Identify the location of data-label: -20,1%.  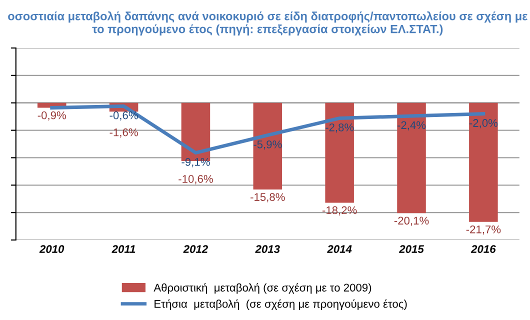
(411, 221).